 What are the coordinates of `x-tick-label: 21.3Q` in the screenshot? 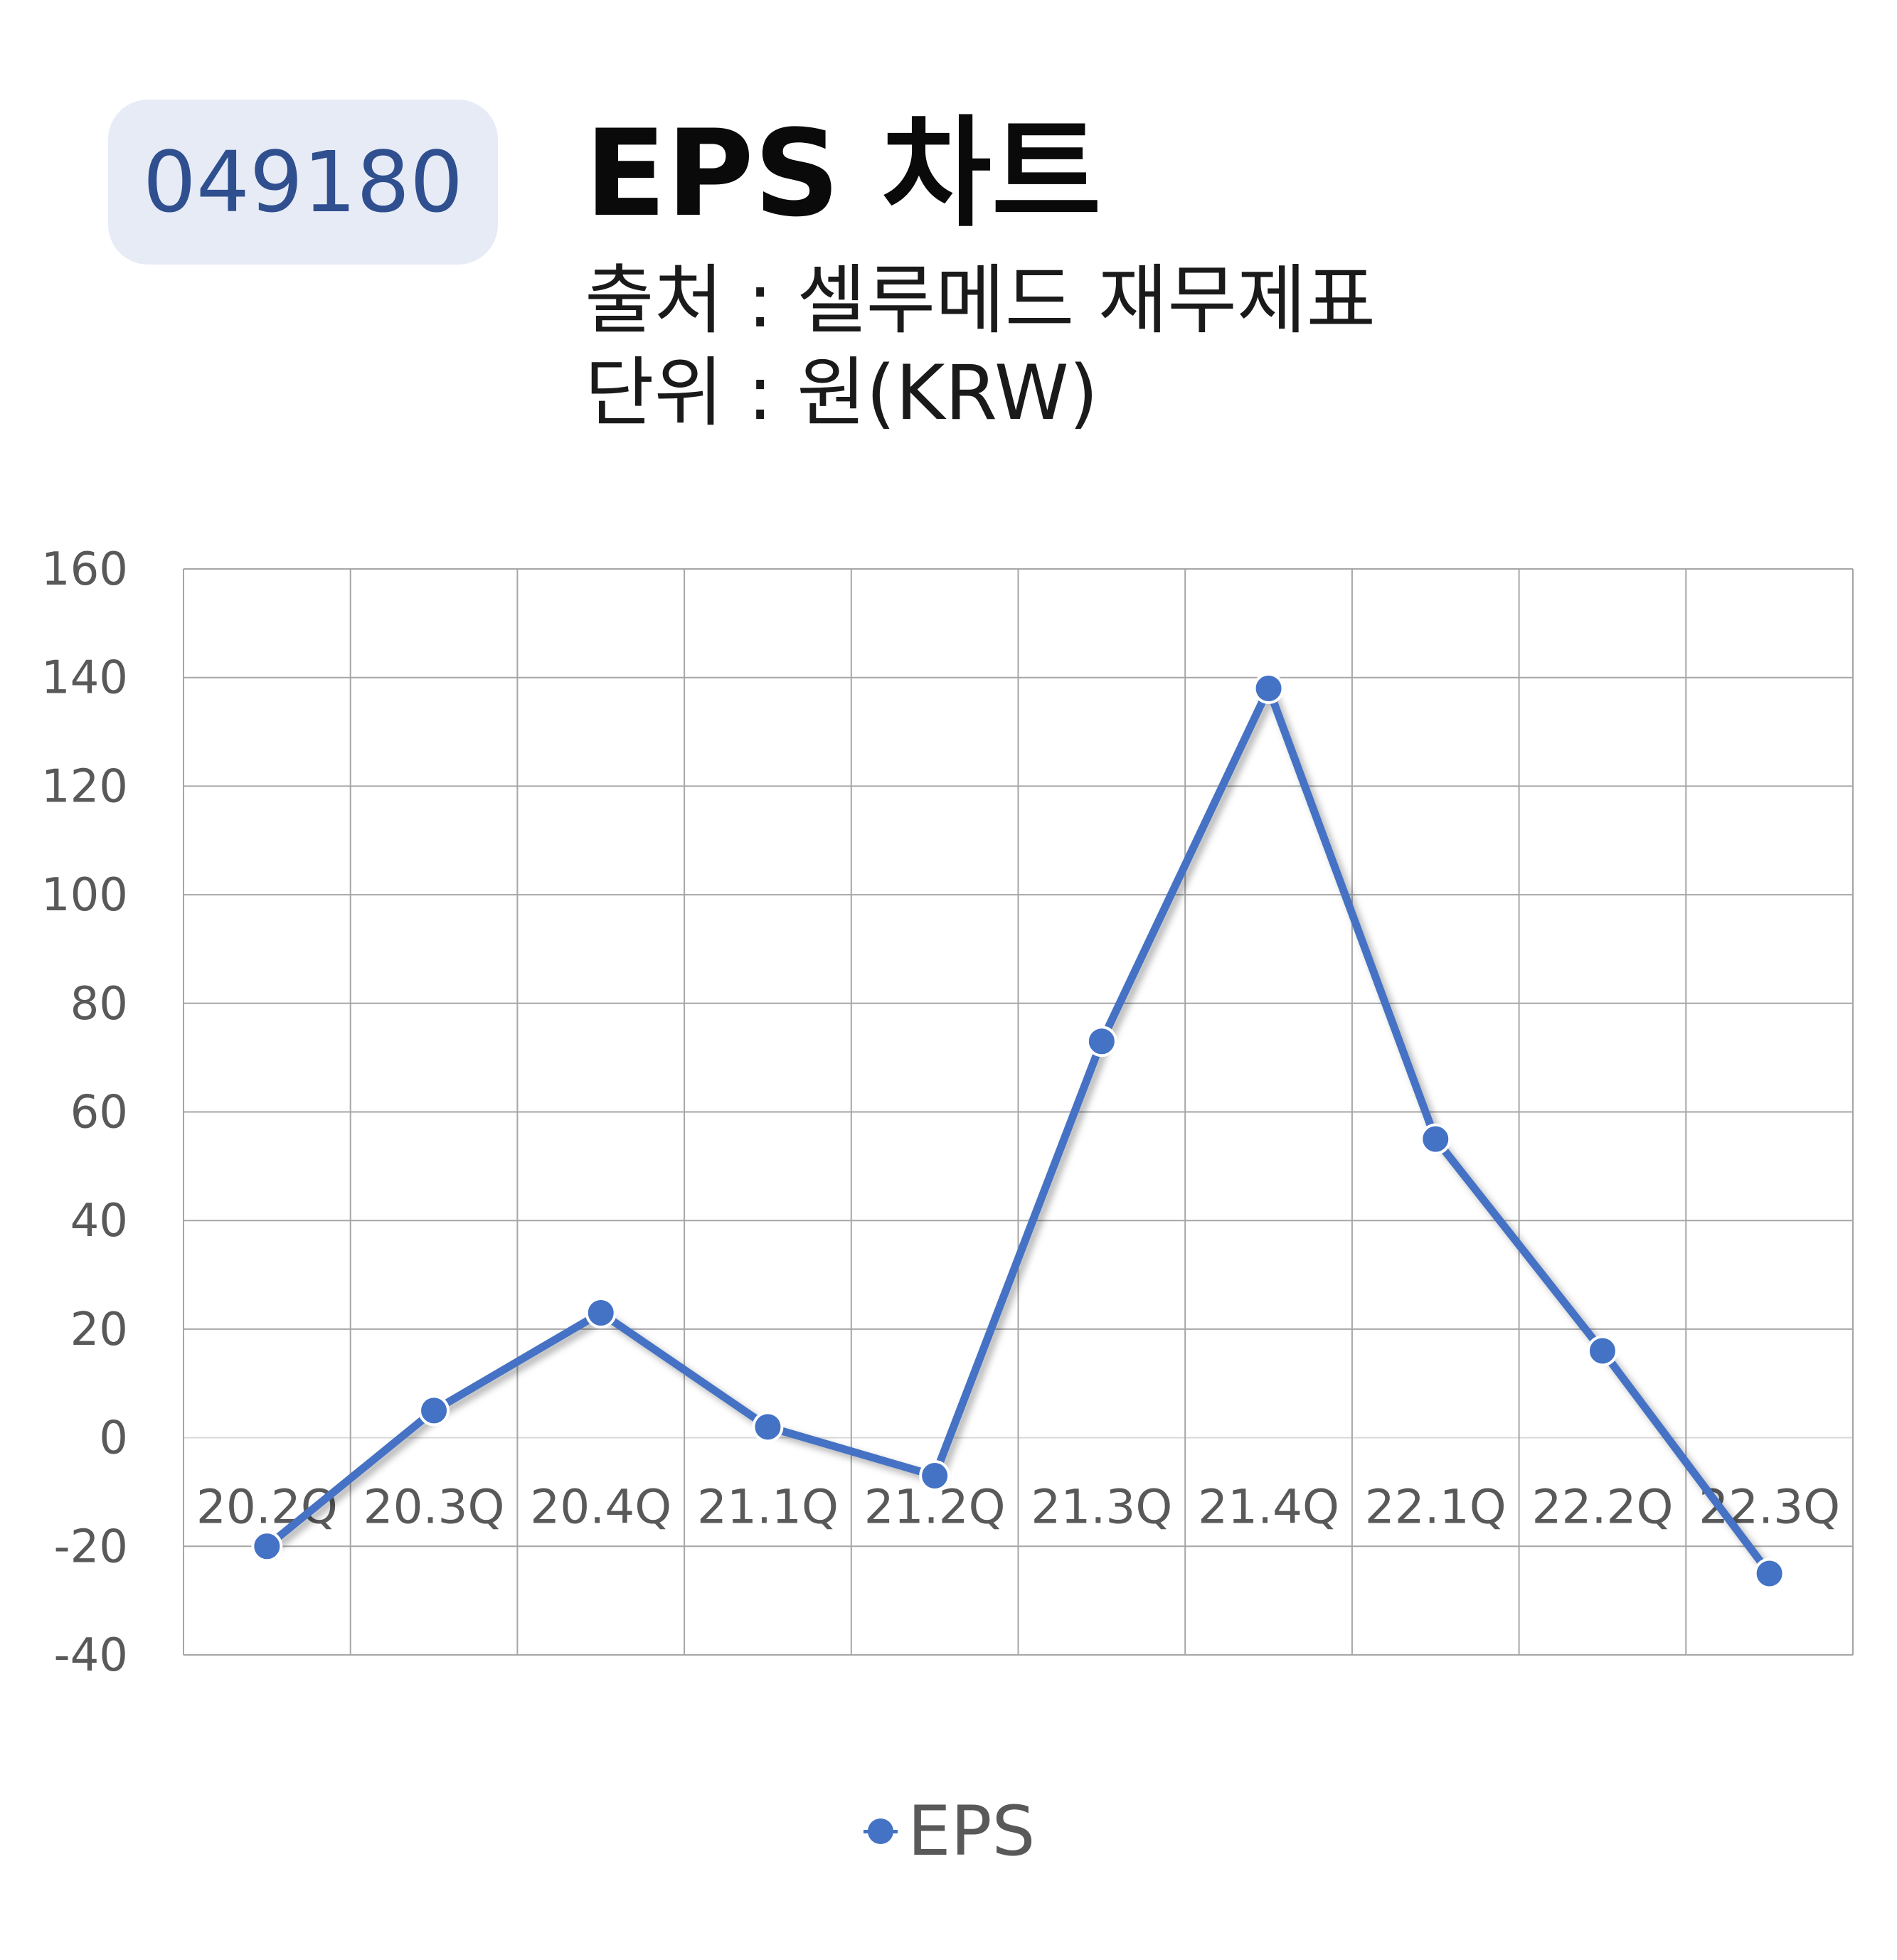 It's located at (1102, 1507).